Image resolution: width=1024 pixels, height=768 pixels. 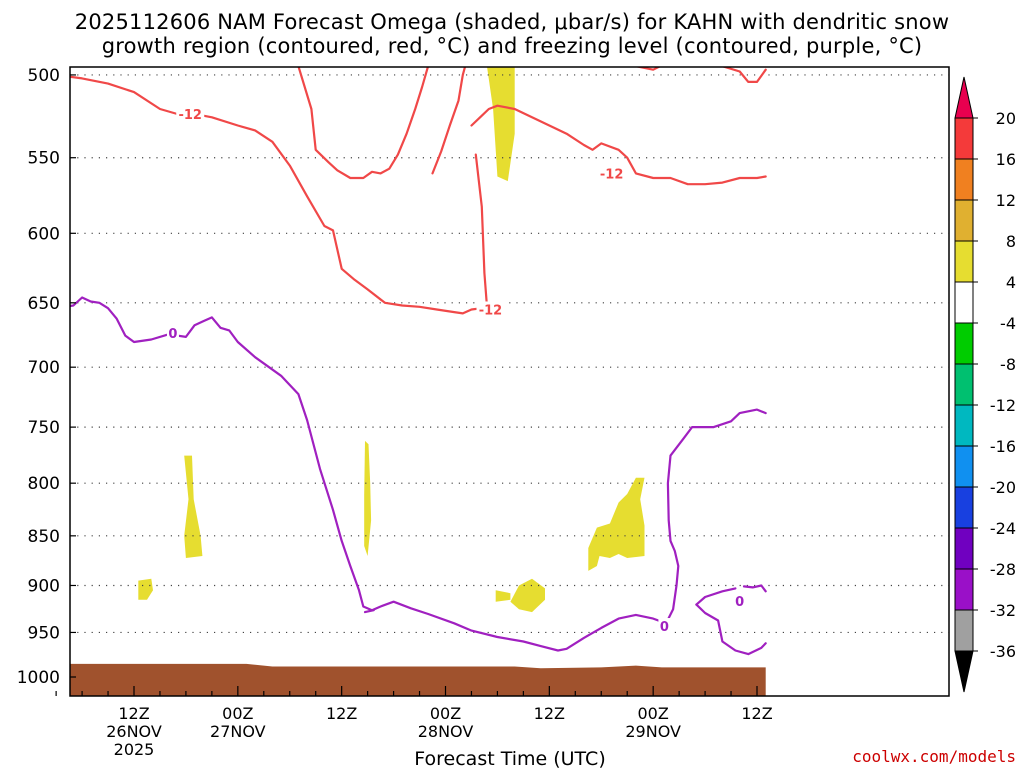 I want to click on credit-link: coolwx.com/models, so click(x=934, y=756).